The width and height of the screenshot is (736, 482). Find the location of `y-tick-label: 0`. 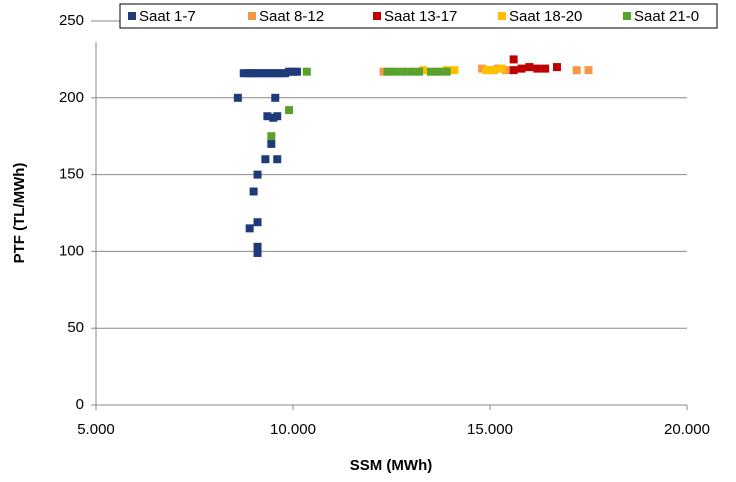

y-tick-label: 0 is located at coordinates (80, 404).